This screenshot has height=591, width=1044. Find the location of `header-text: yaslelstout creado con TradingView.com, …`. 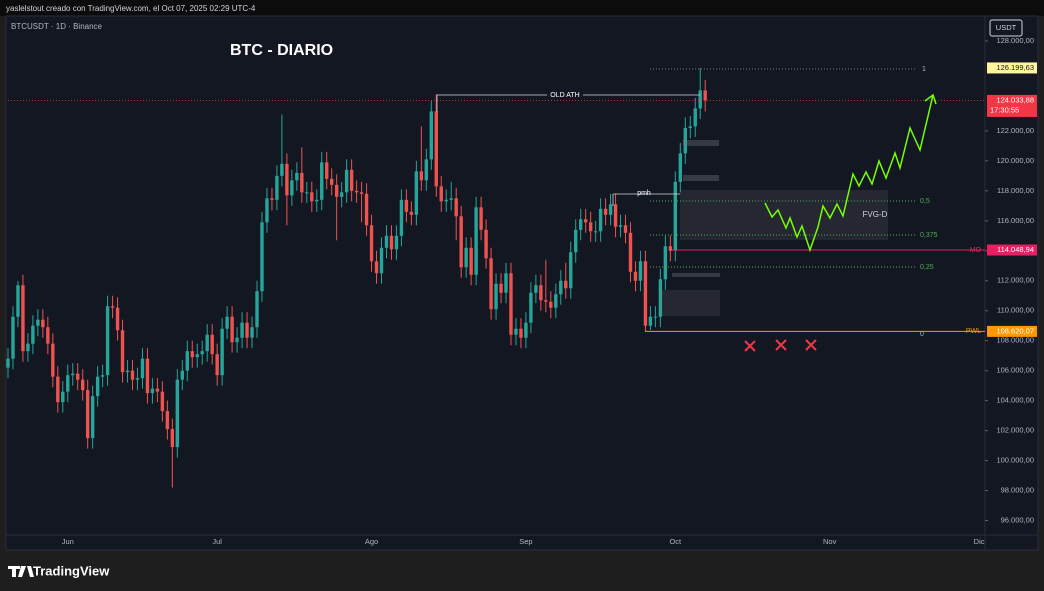

header-text: yaslelstout creado con TradingView.com, … is located at coordinates (131, 8).